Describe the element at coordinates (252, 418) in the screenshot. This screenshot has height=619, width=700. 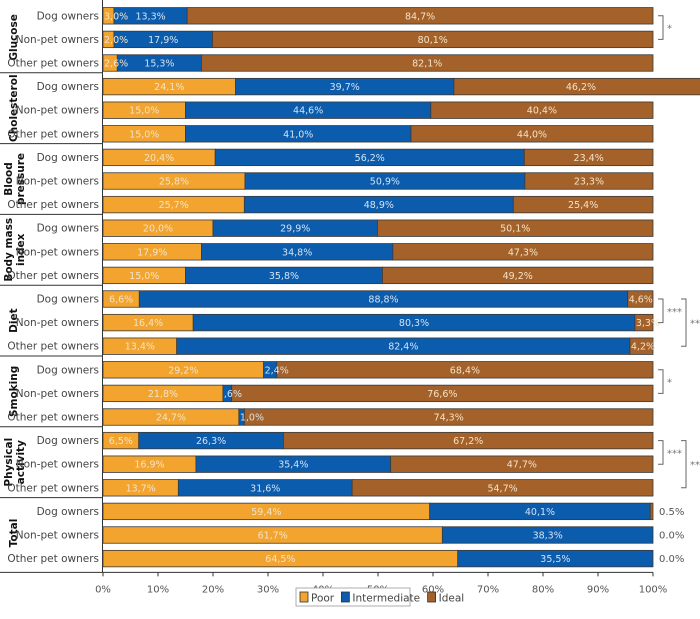
I see `data-label-intermediate: 1,0%` at that location.